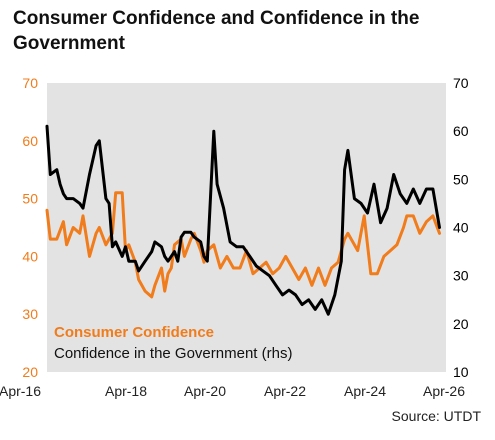  Describe the element at coordinates (461, 324) in the screenshot. I see `right-y-tick-label: 20` at that location.